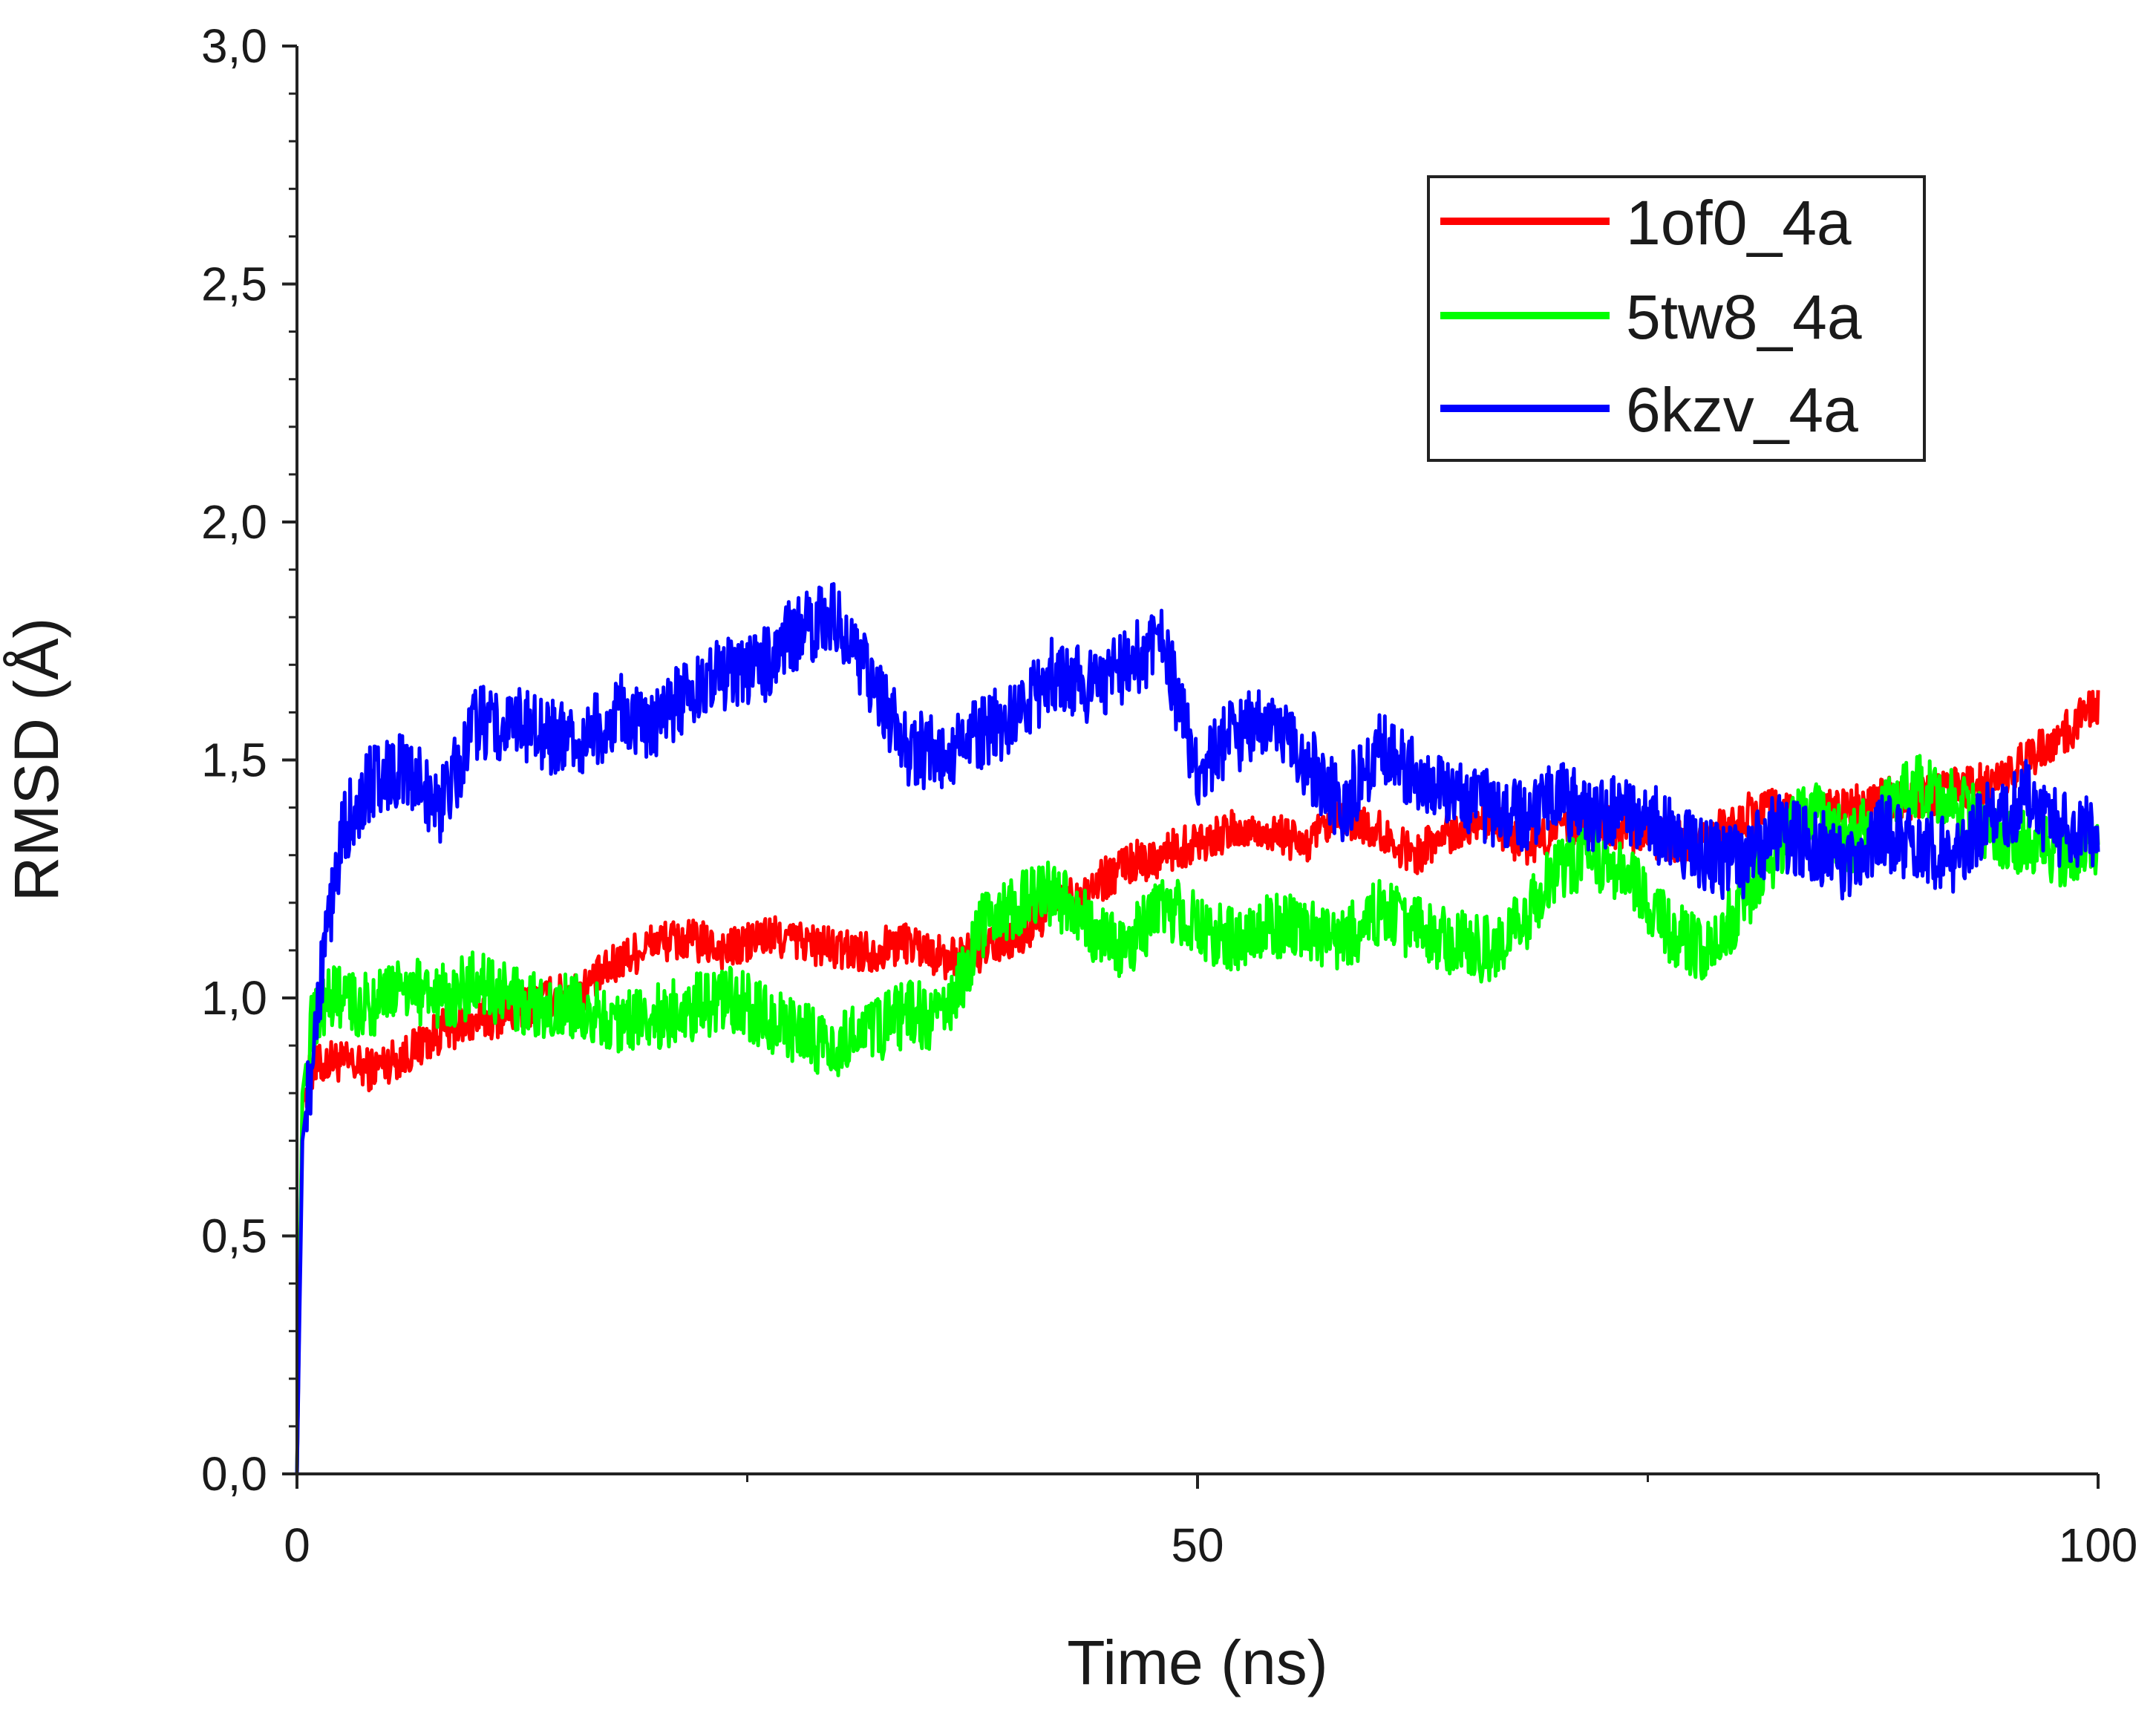 This screenshot has width=2156, height=1713. Describe the element at coordinates (1739, 223) in the screenshot. I see `legend-label-1of0-4a: 1of0_4a` at that location.